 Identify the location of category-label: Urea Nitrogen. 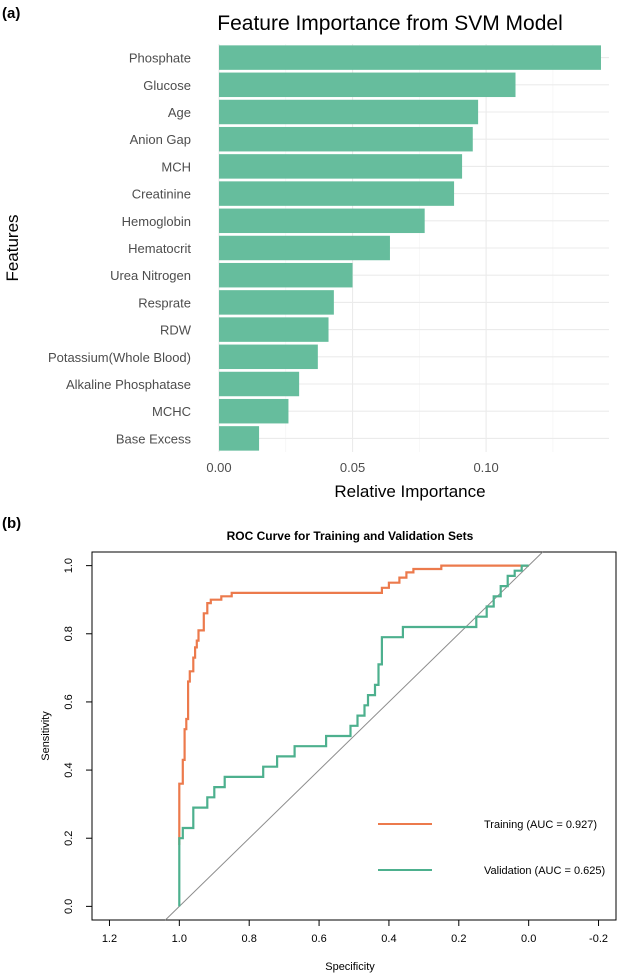
(150, 275).